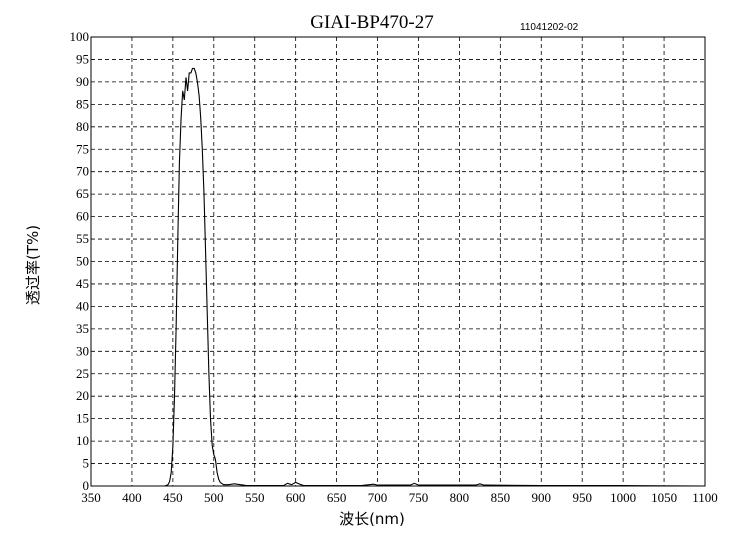 The image size is (735, 537). I want to click on x-tick-label: 500, so click(214, 497).